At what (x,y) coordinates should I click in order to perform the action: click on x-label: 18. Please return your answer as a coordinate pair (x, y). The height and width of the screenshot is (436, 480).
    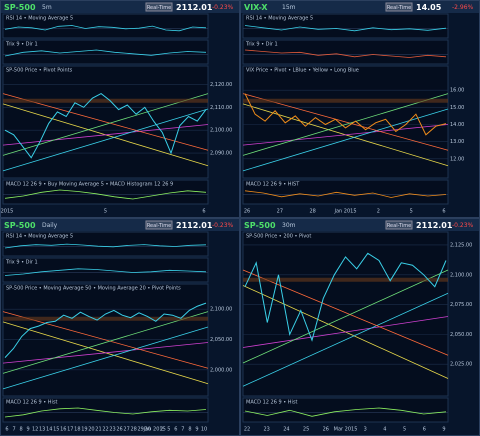
    Looking at the image, I should click on (77, 430).